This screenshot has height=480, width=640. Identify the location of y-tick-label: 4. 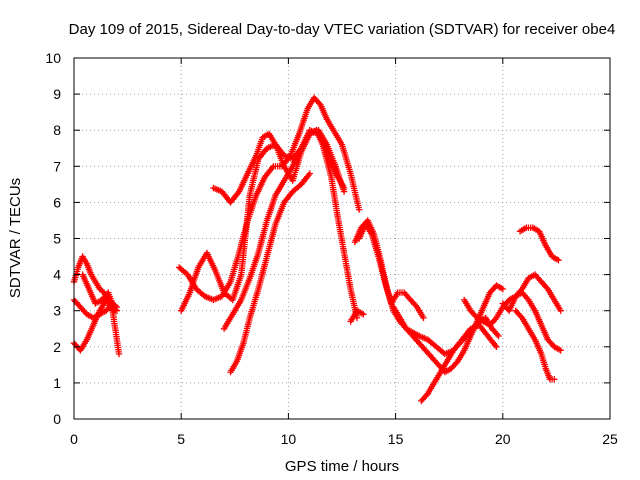
(57, 275).